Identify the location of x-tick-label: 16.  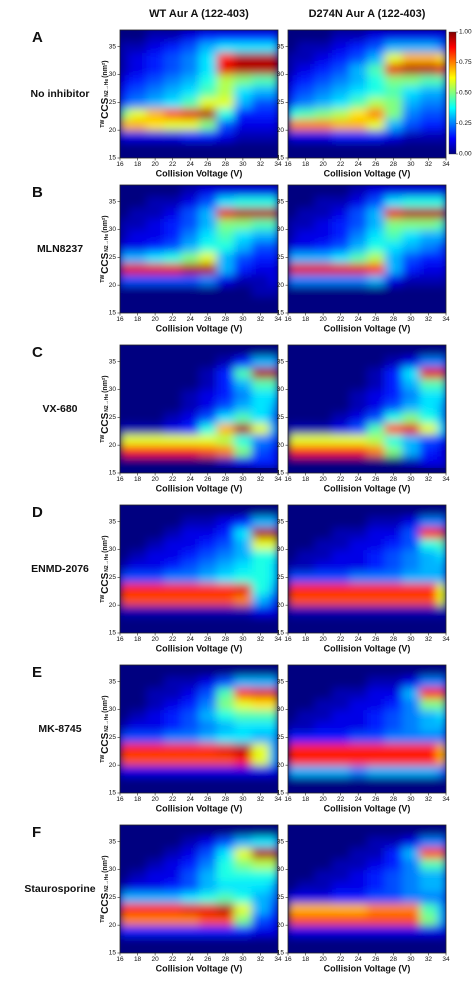
(288, 639).